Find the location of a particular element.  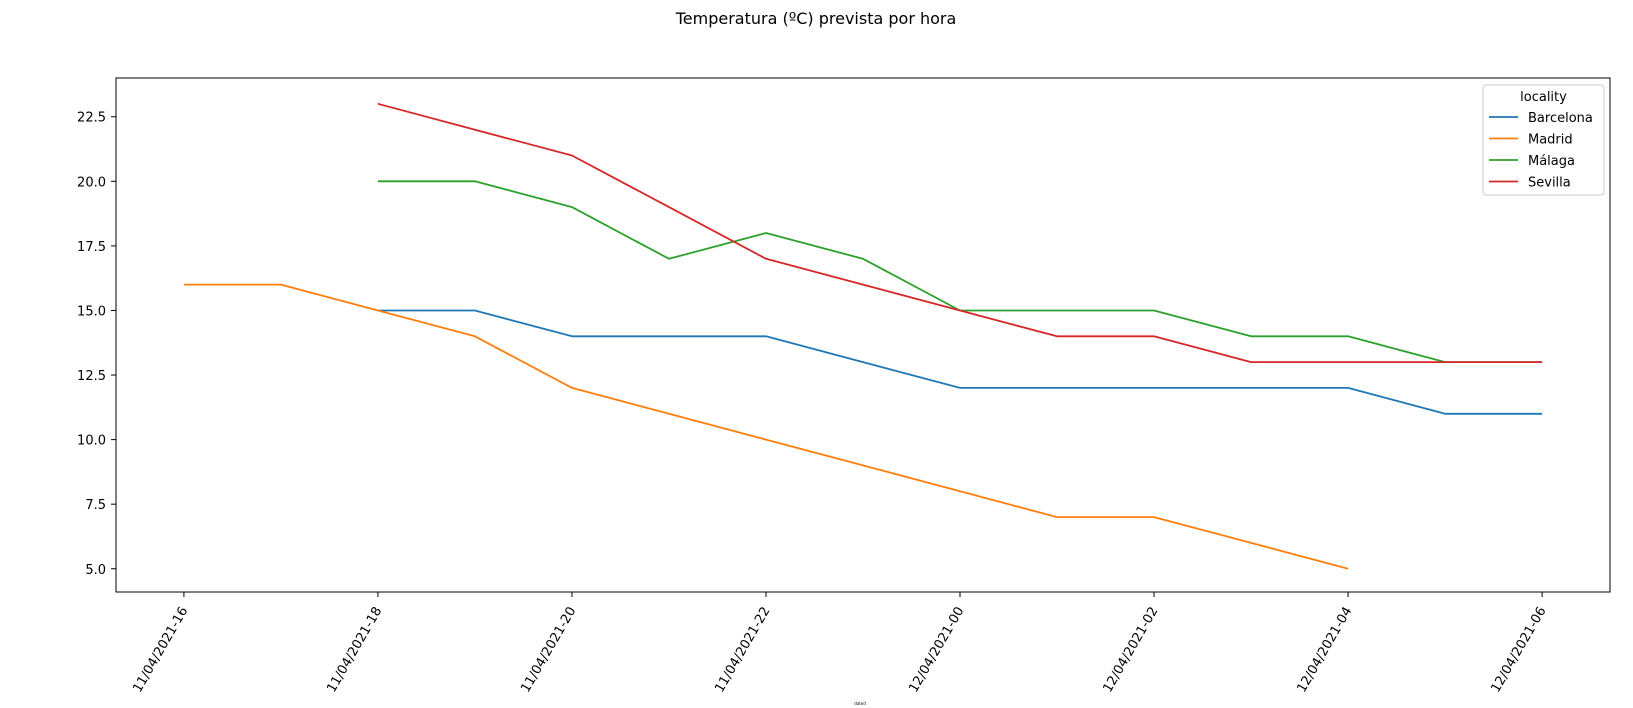

x-axis-label: dated is located at coordinates (860, 703).